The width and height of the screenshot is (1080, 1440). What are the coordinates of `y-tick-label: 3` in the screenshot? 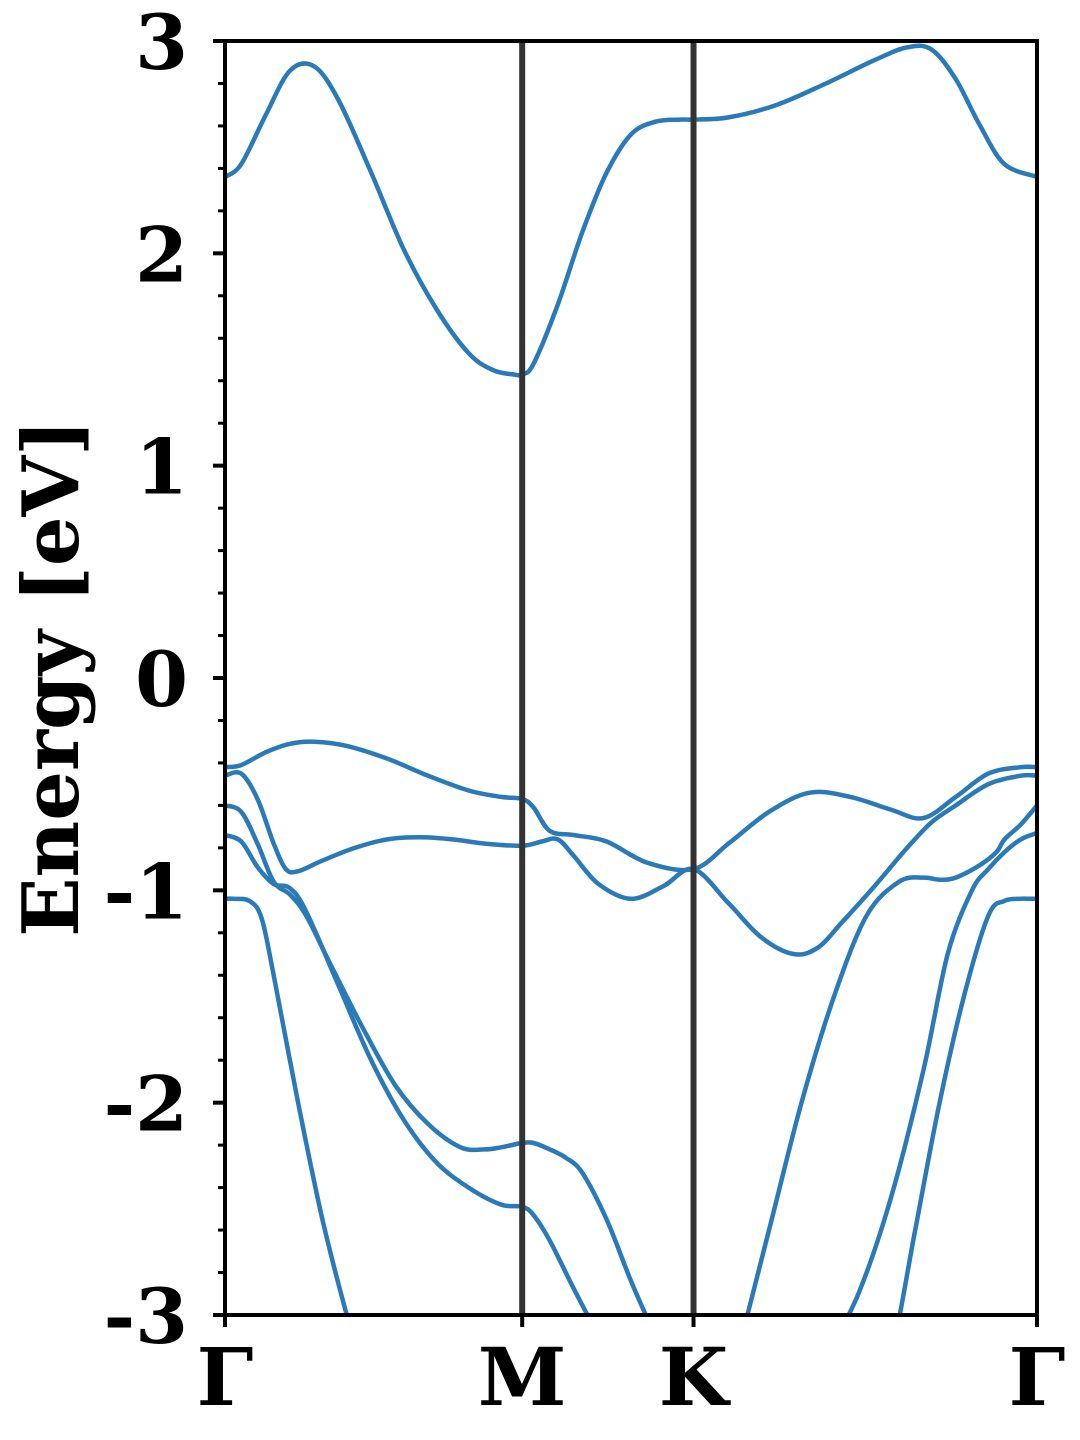 It's located at (161, 43).